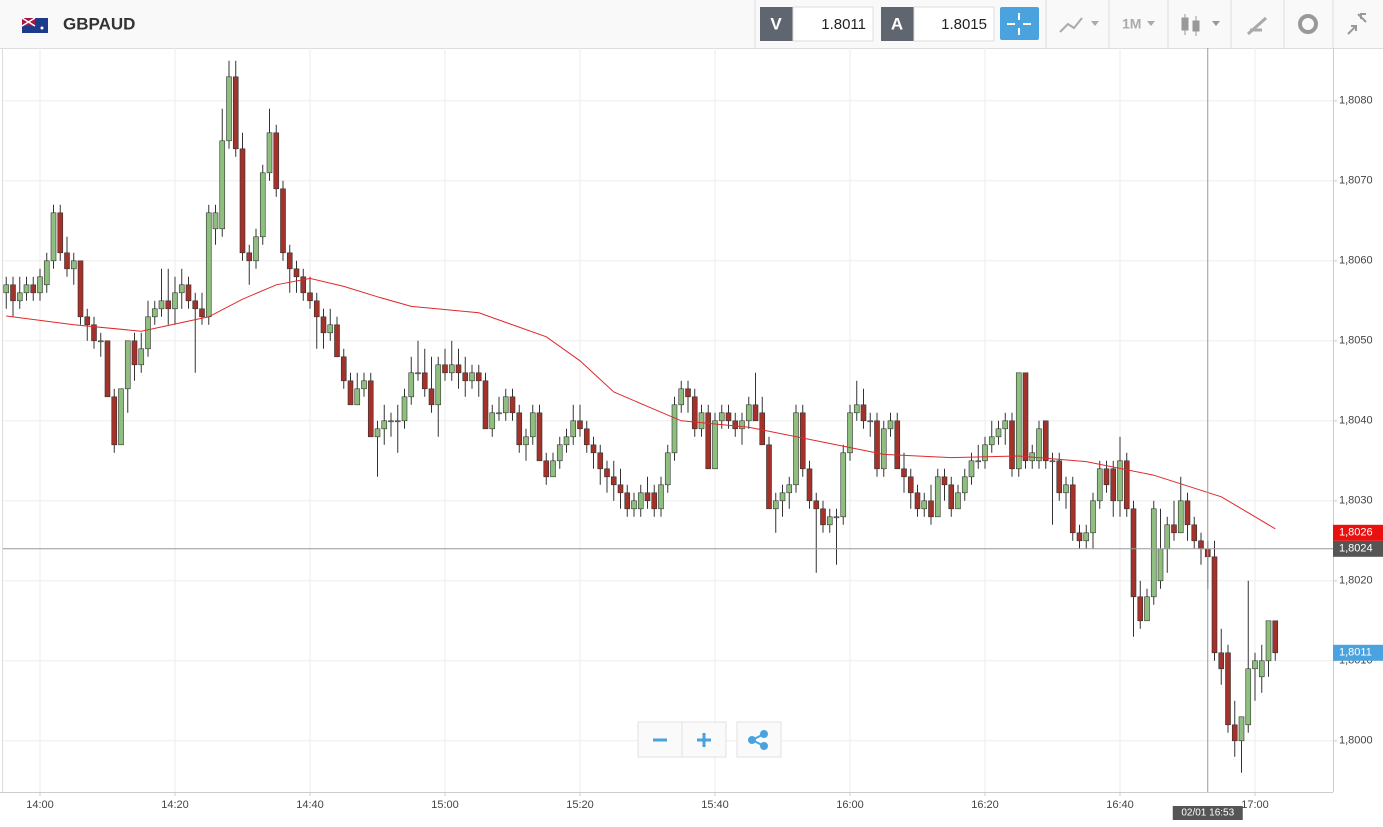  Describe the element at coordinates (704, 740) in the screenshot. I see `zoom-in-button` at that location.